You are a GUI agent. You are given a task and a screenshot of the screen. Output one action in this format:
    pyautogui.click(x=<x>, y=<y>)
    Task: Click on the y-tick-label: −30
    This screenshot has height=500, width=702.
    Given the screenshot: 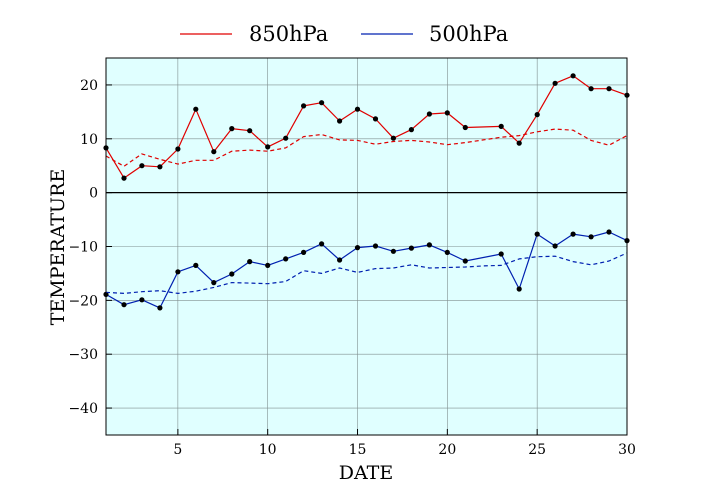 What is the action you would take?
    pyautogui.click(x=83, y=355)
    